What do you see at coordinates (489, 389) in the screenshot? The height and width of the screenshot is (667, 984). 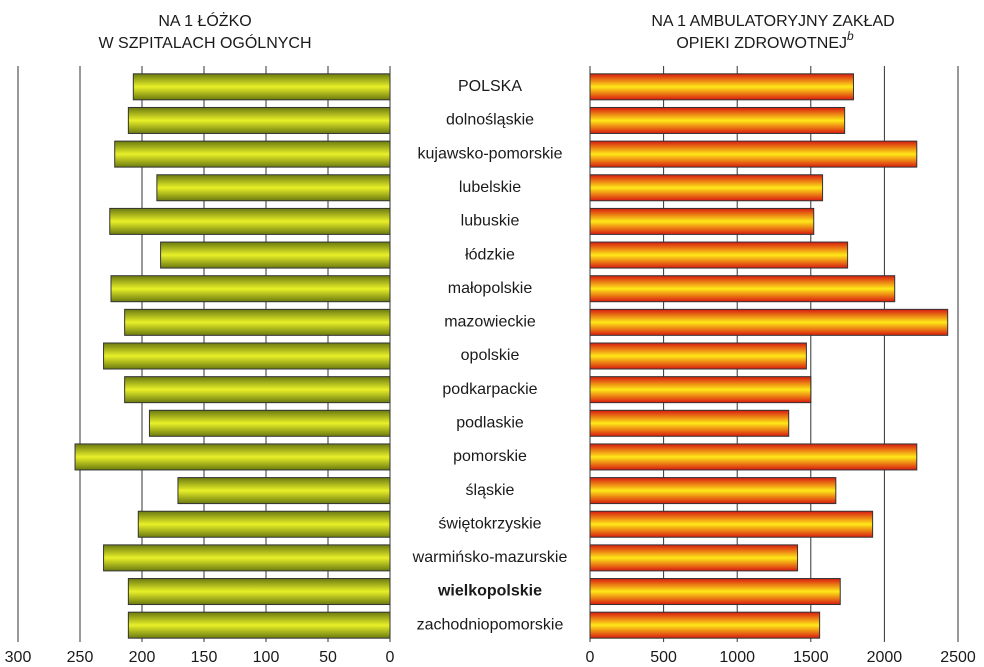 I see `category-label: podkarpackie` at bounding box center [489, 389].